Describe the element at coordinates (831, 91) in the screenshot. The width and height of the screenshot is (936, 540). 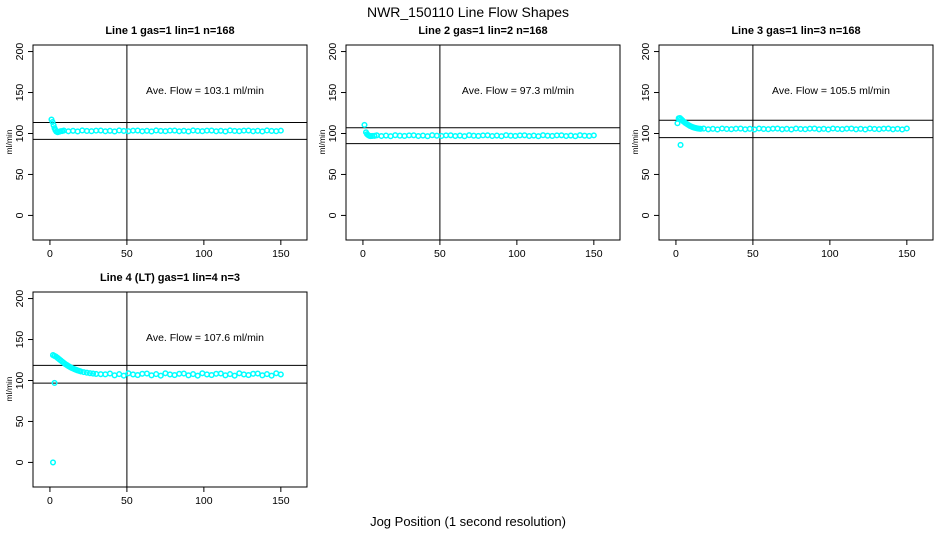
I see `panel3-ave-flow-label: Ave. Flow = 105.5 ml/min` at that location.